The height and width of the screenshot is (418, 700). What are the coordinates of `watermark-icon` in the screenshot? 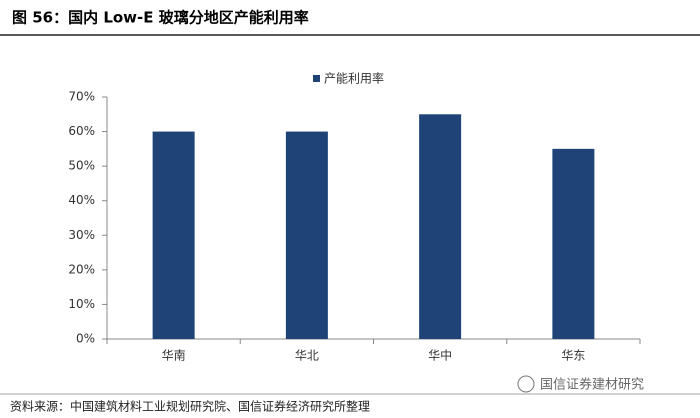 It's located at (526, 384).